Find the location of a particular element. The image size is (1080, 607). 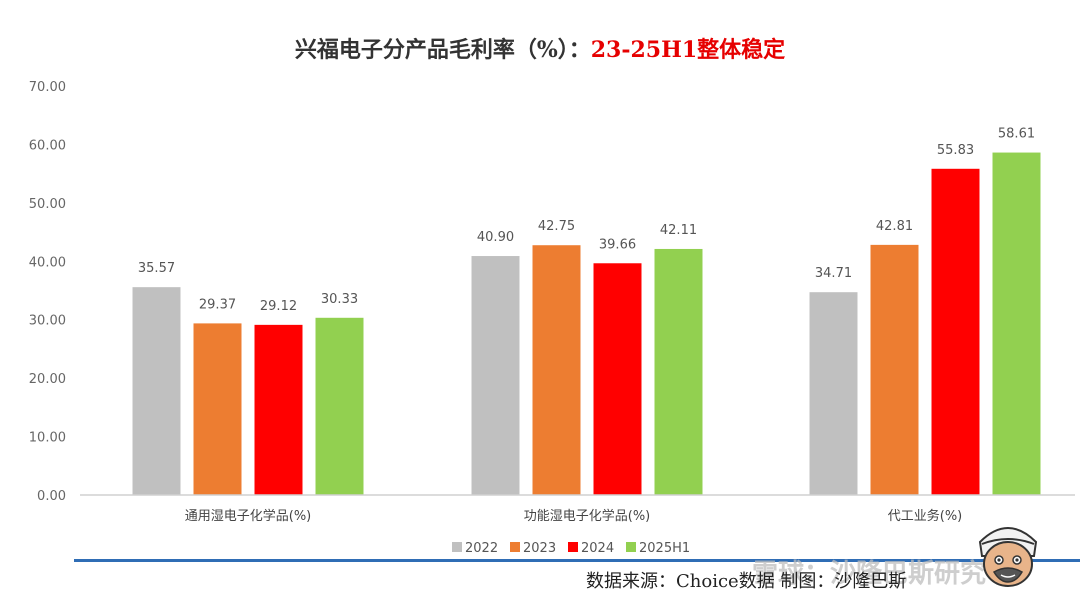

data-label: 40.90 is located at coordinates (495, 237).